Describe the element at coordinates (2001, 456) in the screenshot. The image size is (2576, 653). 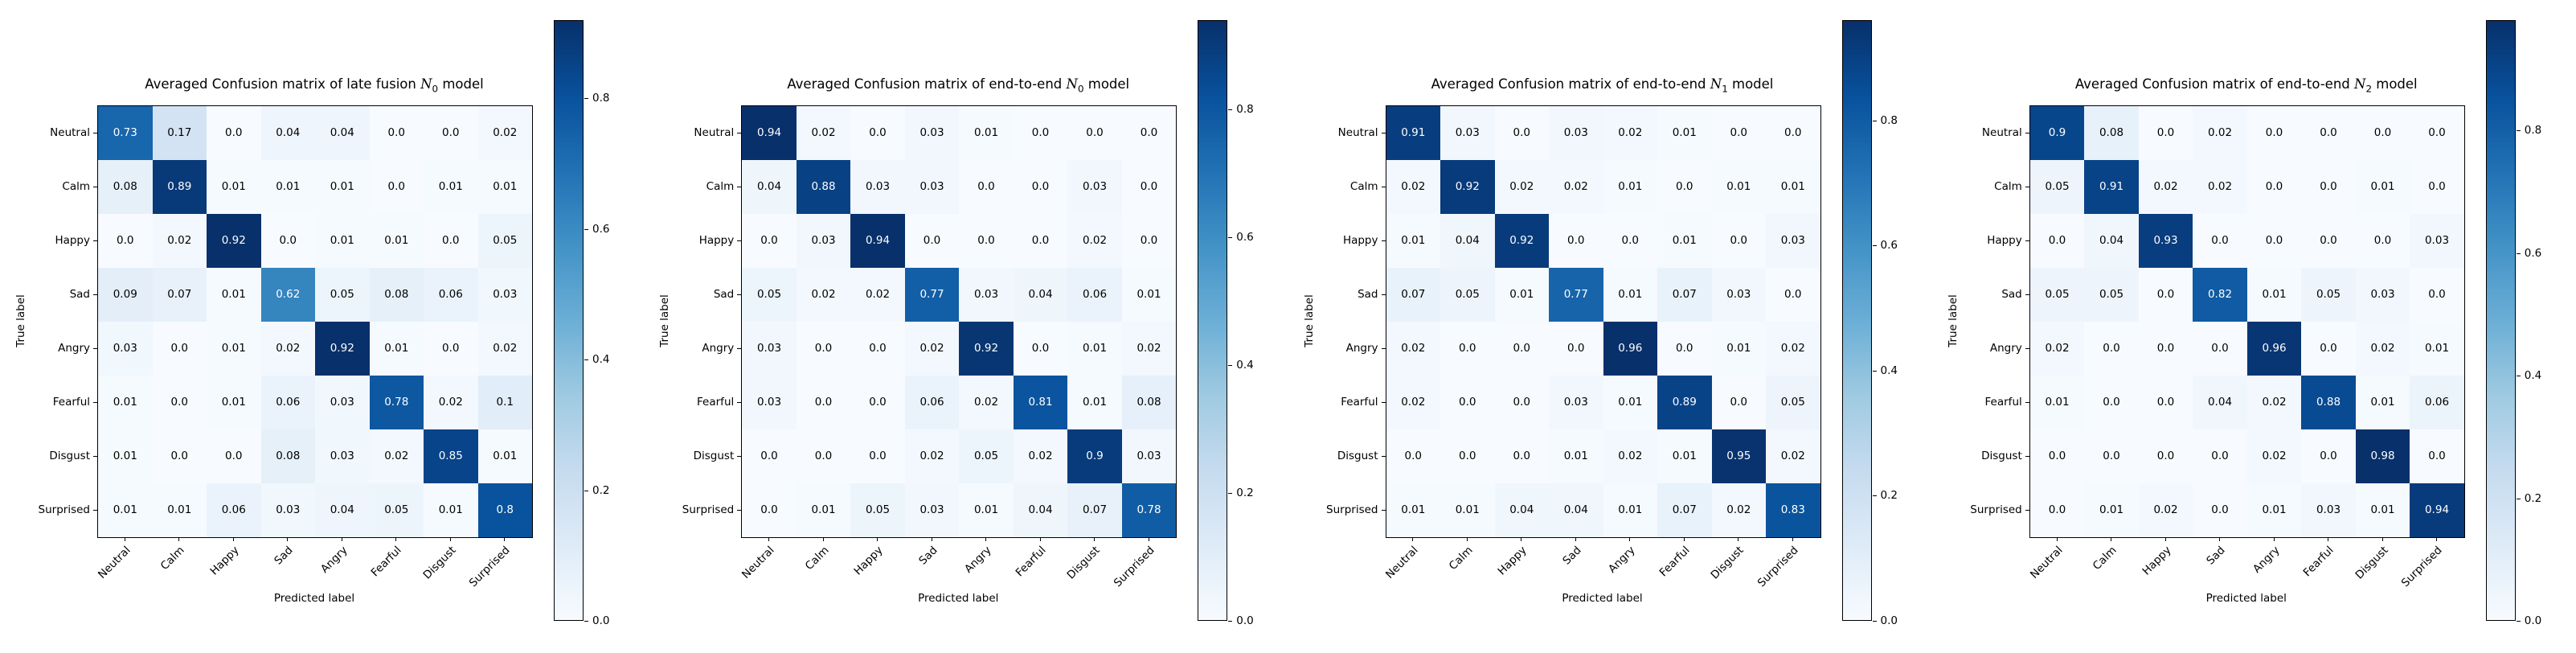
I see `y-tick-label: Disgust` at that location.